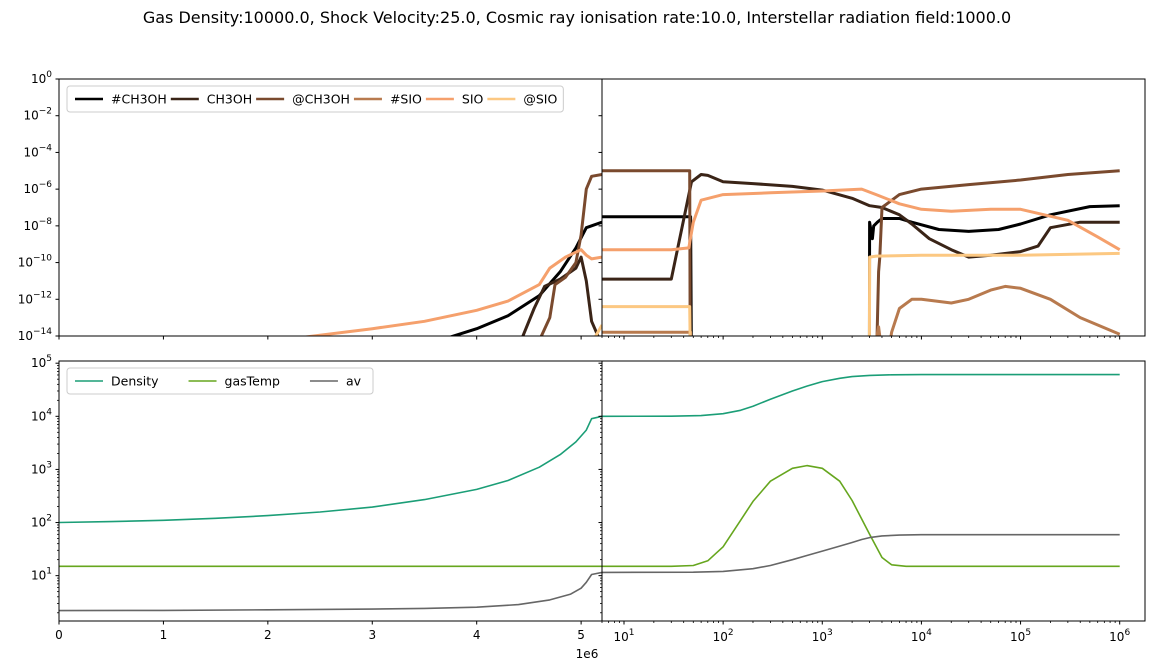 Image resolution: width=1154 pixels, height=670 pixels. Describe the element at coordinates (35, 335) in the screenshot. I see `y-tick-label: 10⁻¹⁴` at that location.